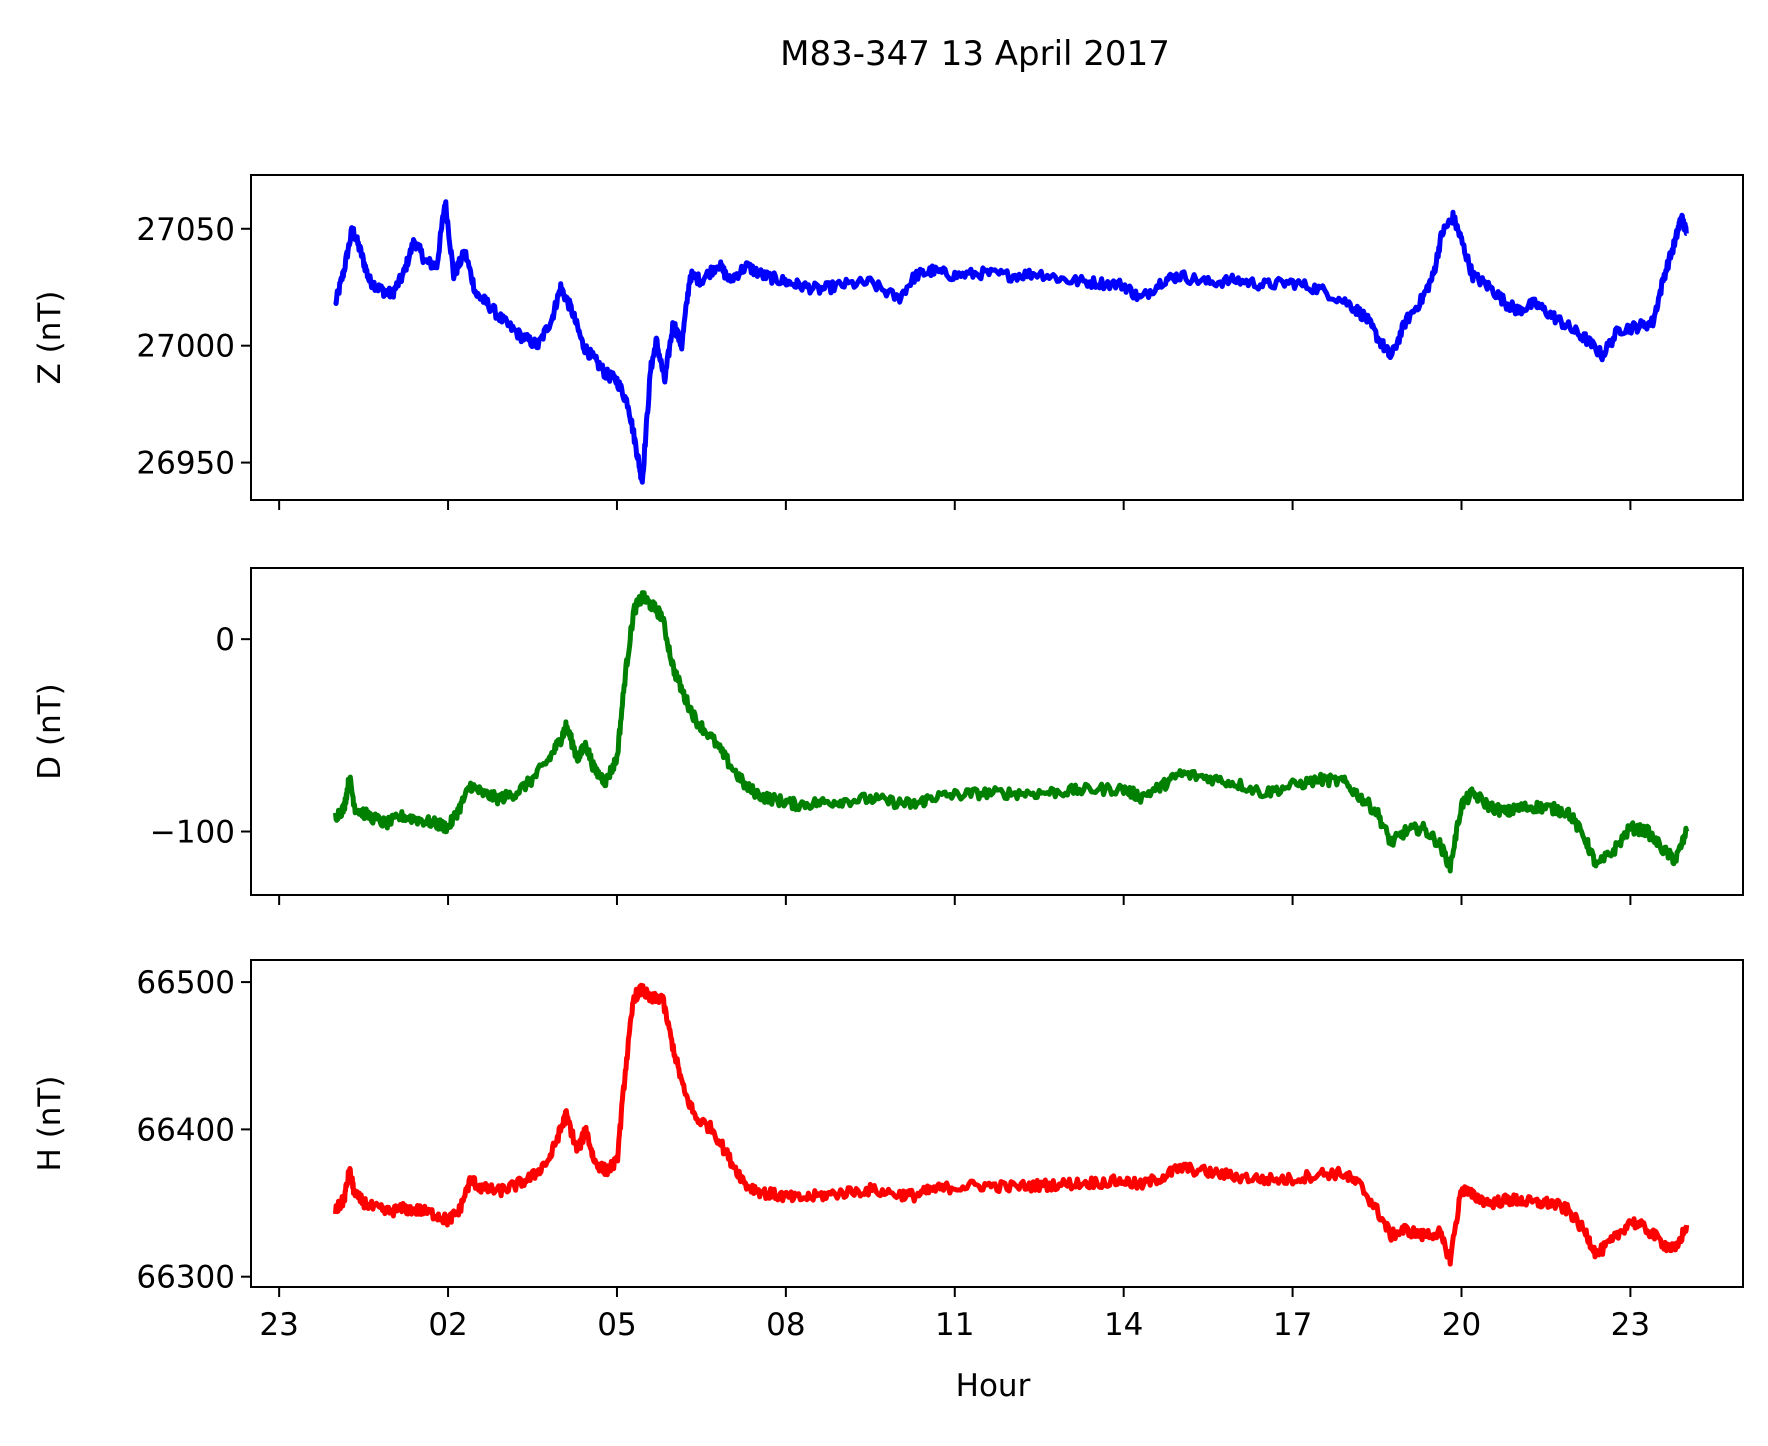 This screenshot has width=1768, height=1446. What do you see at coordinates (185, 347) in the screenshot?
I see `y-tick-label: 27000` at bounding box center [185, 347].